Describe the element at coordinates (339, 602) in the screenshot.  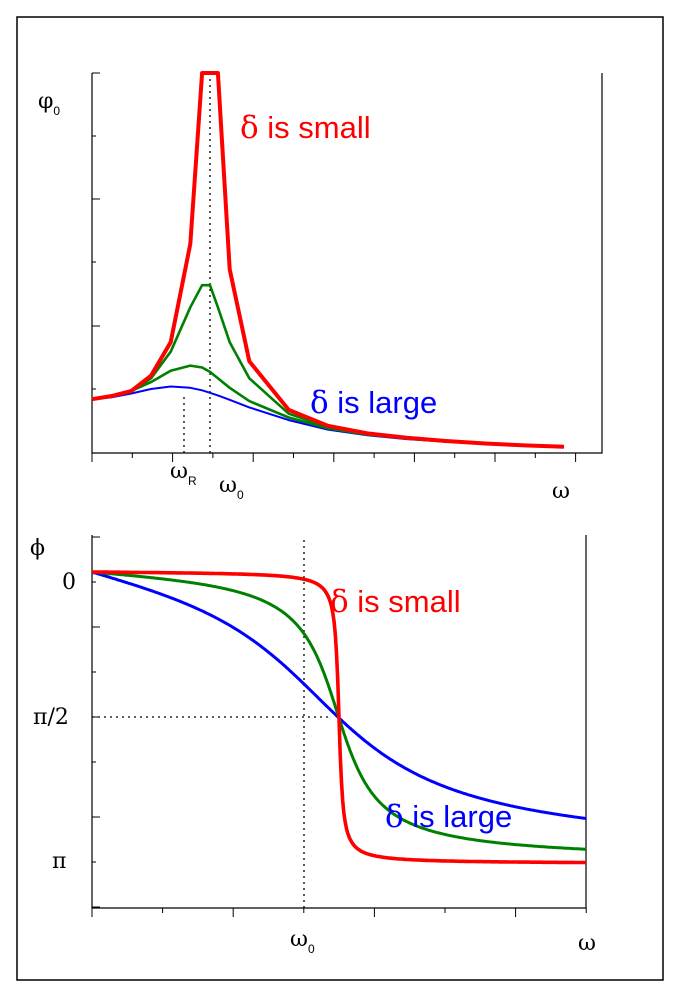
I see `delta-small-symbol-bottom: δ` at that location.